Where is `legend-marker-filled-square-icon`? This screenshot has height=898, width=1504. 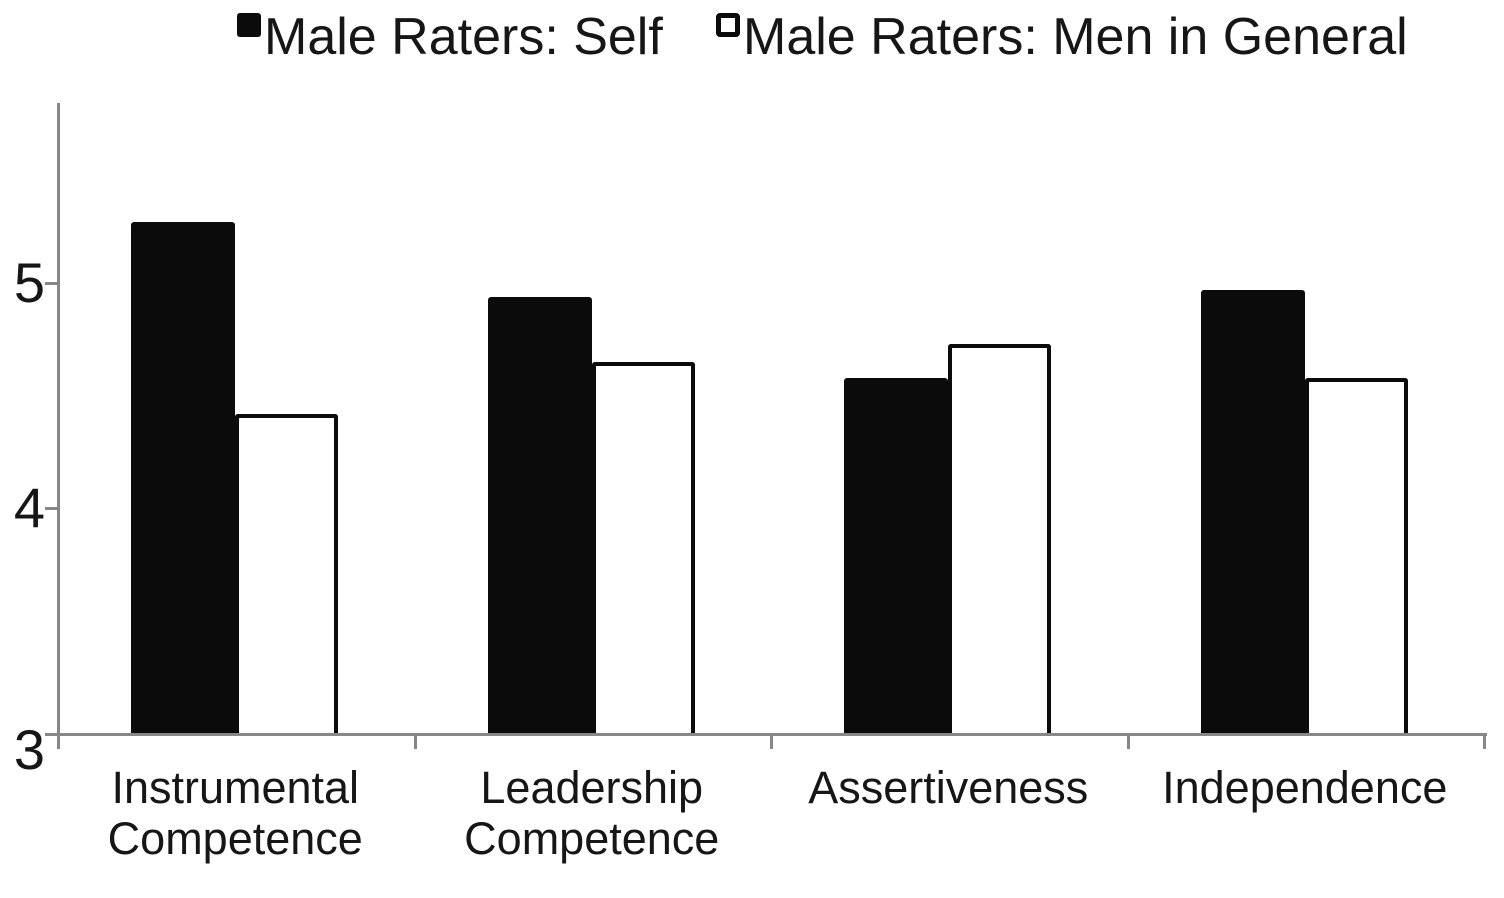 legend-marker-filled-square-icon is located at coordinates (249, 25).